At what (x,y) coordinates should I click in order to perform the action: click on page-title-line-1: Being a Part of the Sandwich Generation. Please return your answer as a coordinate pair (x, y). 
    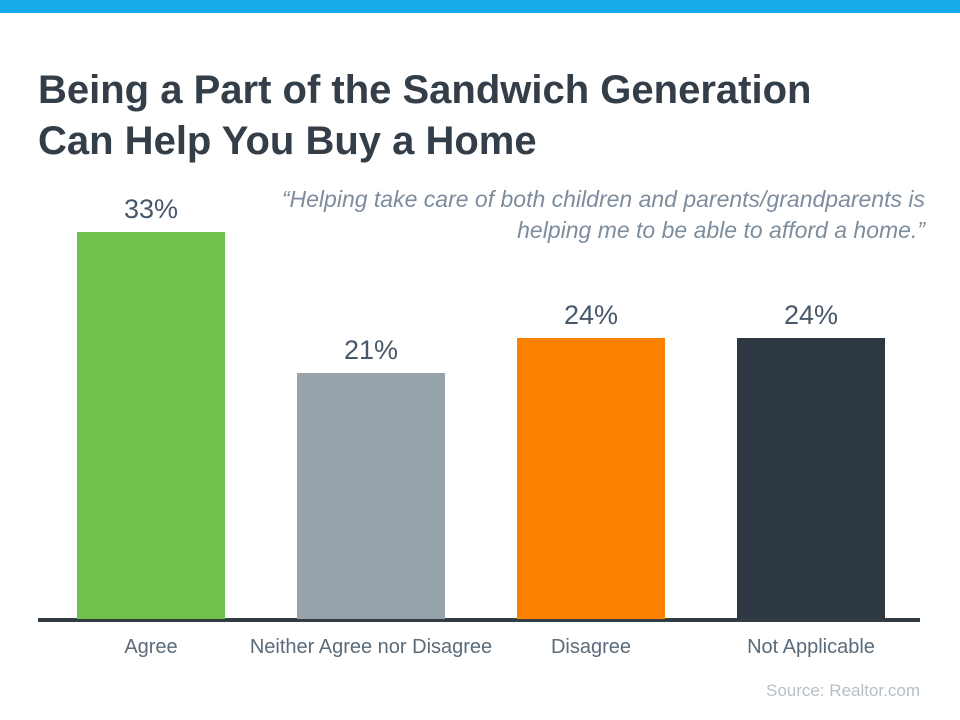
    Looking at the image, I should click on (425, 89).